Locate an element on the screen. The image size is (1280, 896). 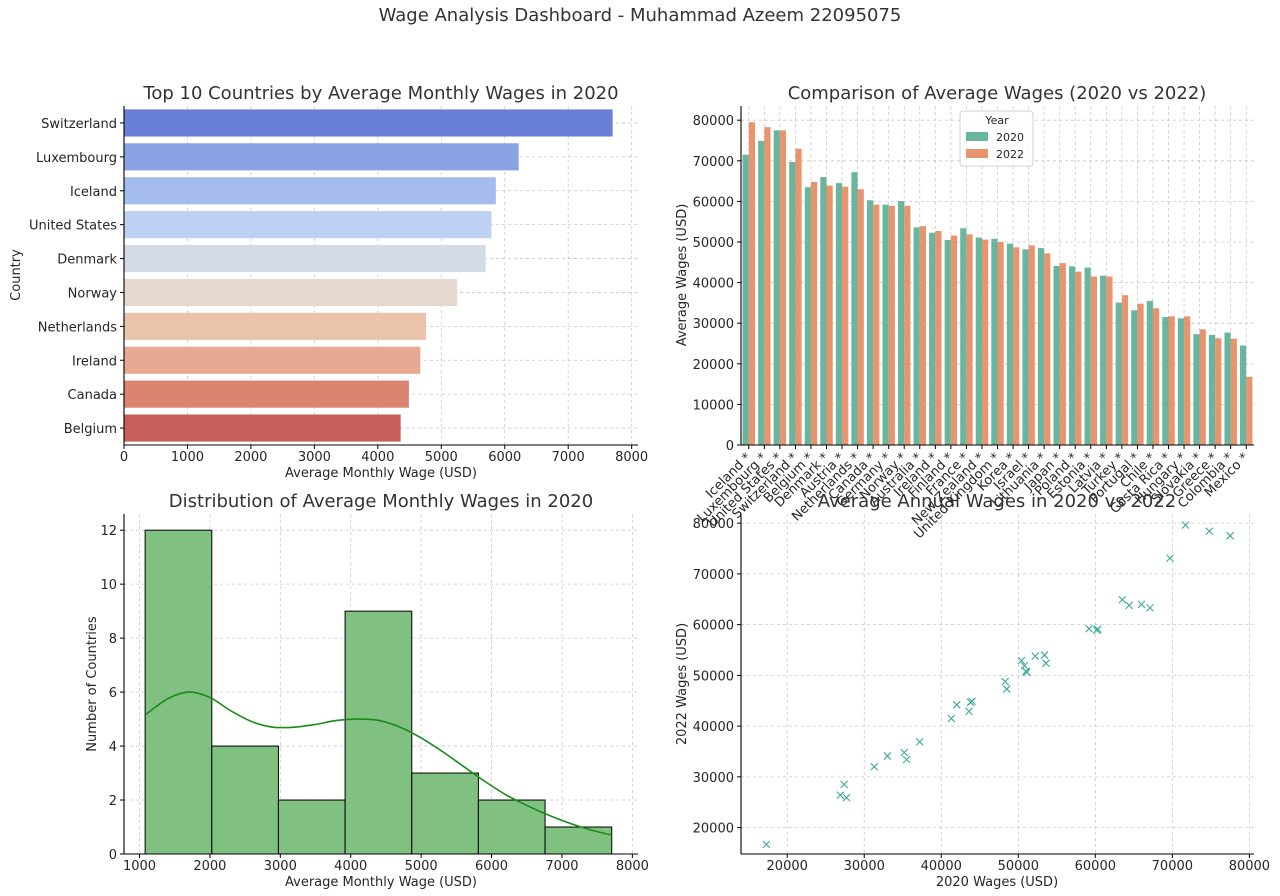
top10-y-tick-label: Denmark is located at coordinates (87, 260).